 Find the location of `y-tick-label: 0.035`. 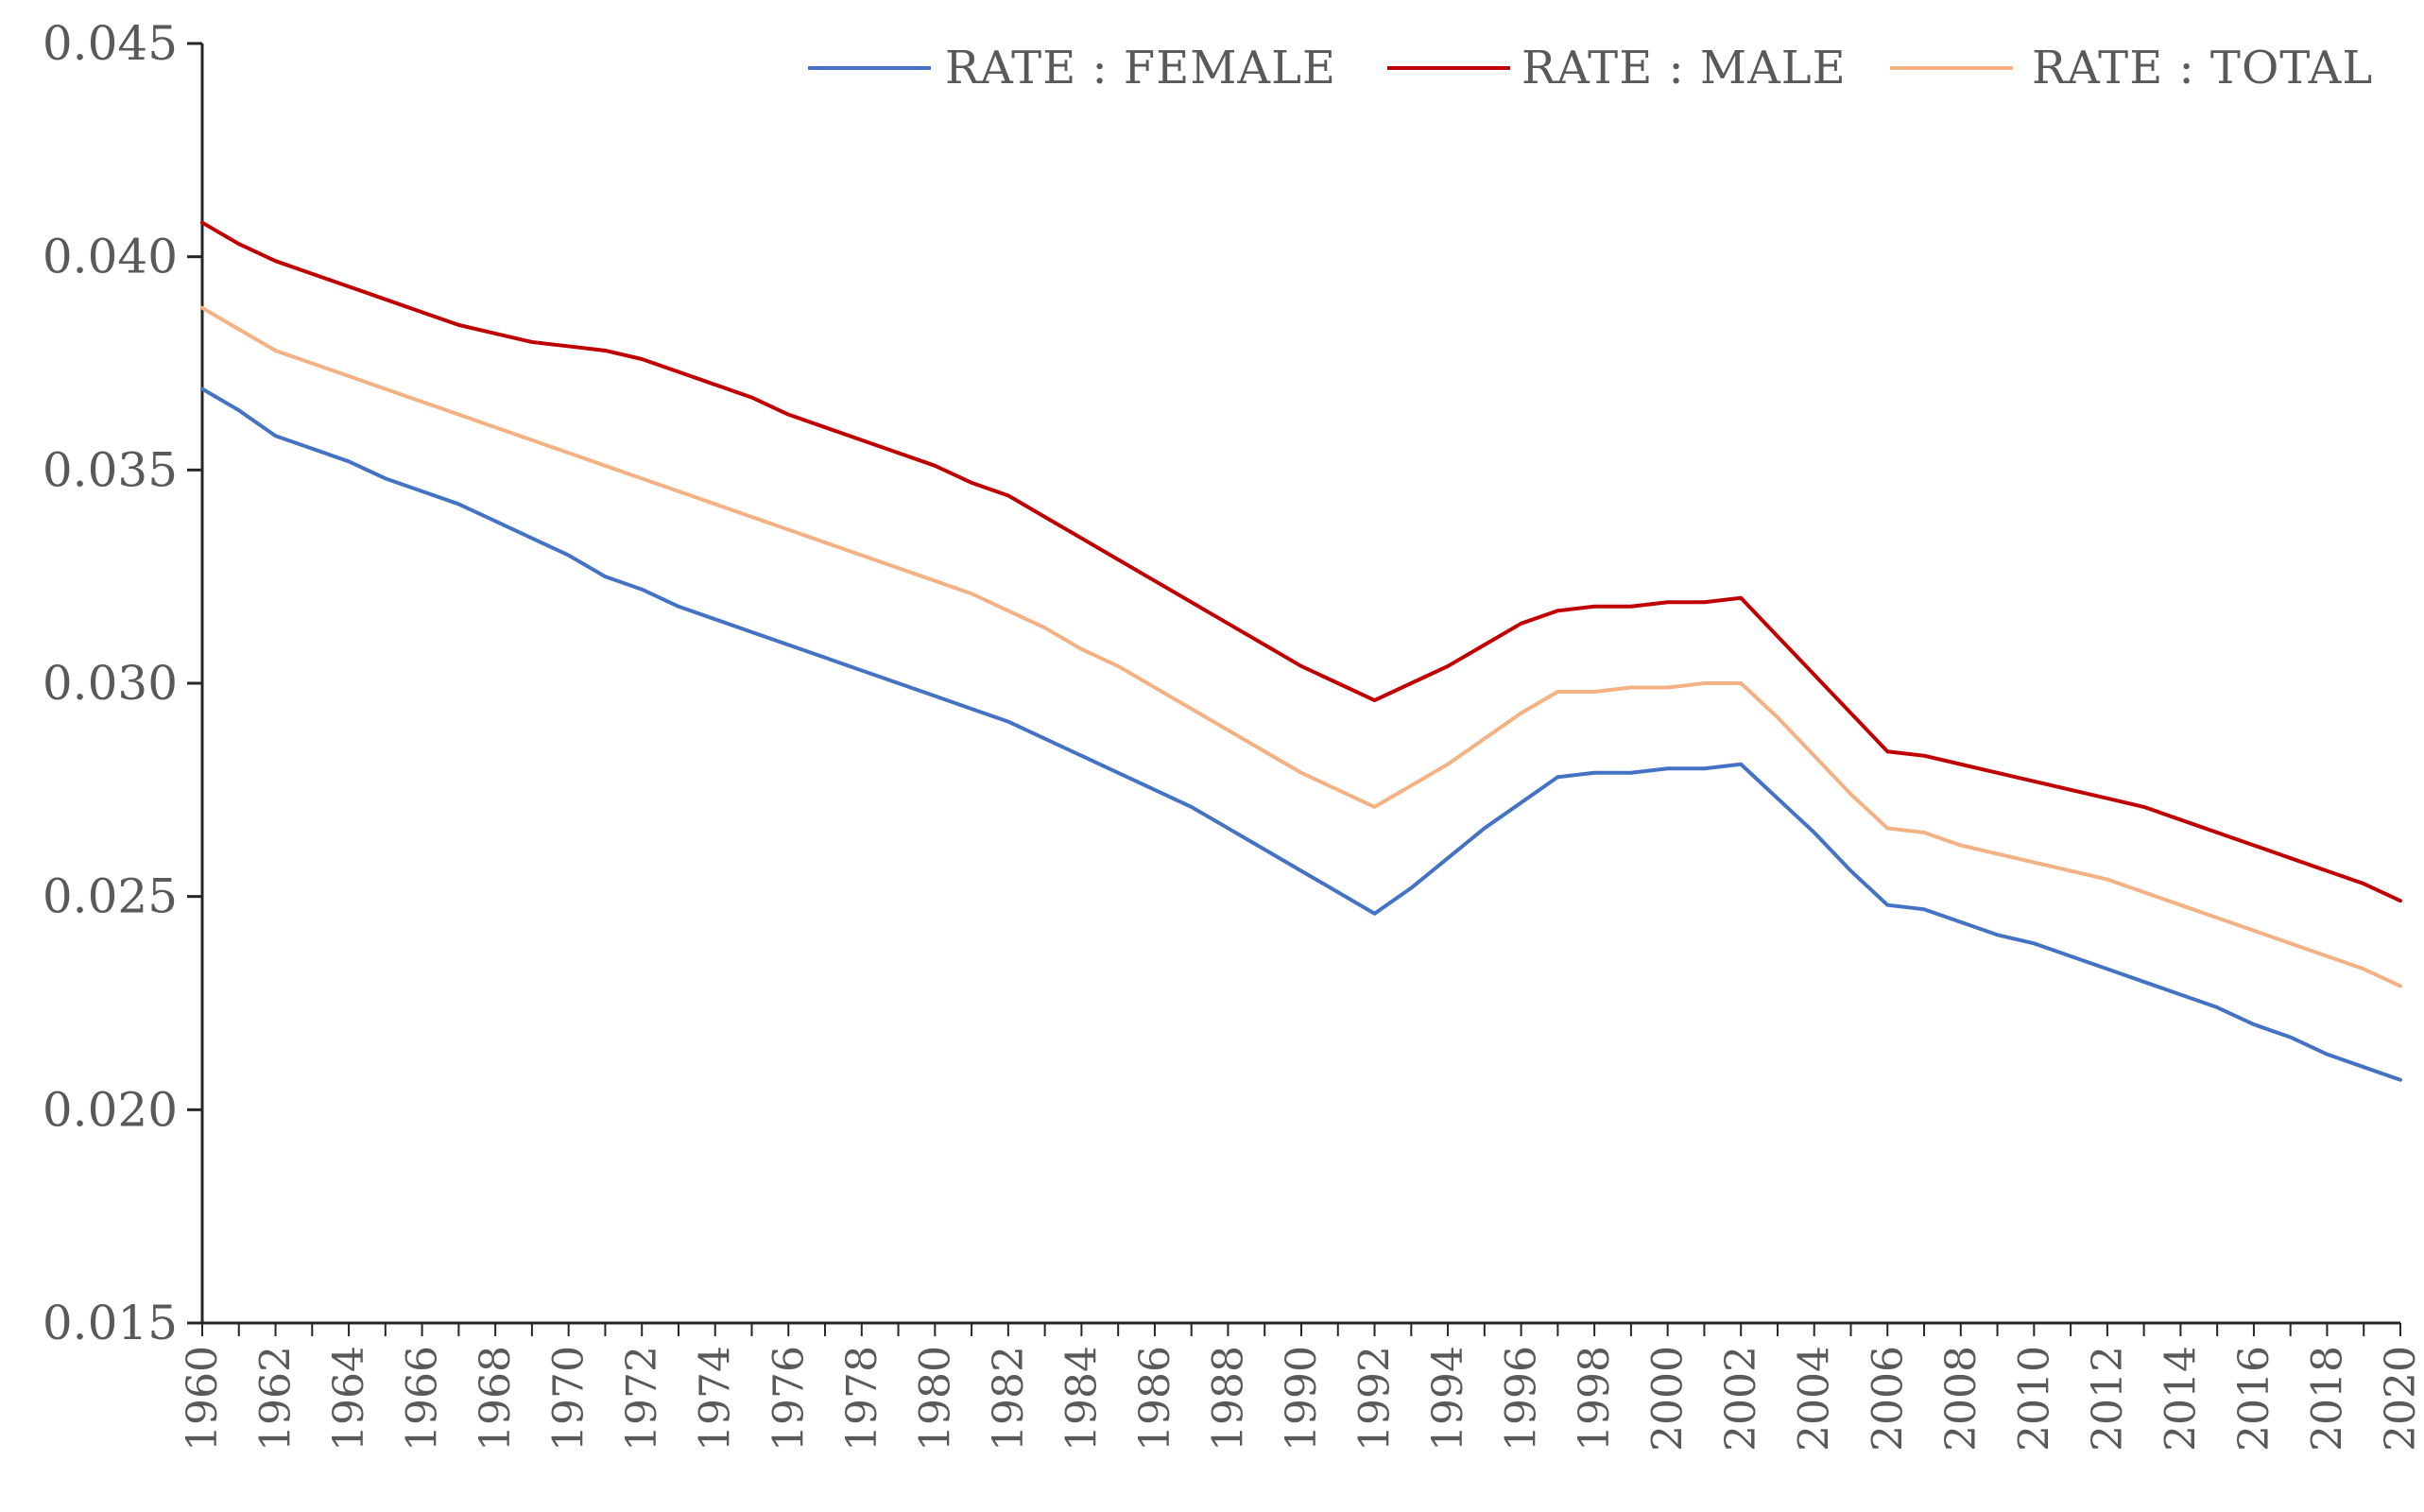

y-tick-label: 0.035 is located at coordinates (110, 469).